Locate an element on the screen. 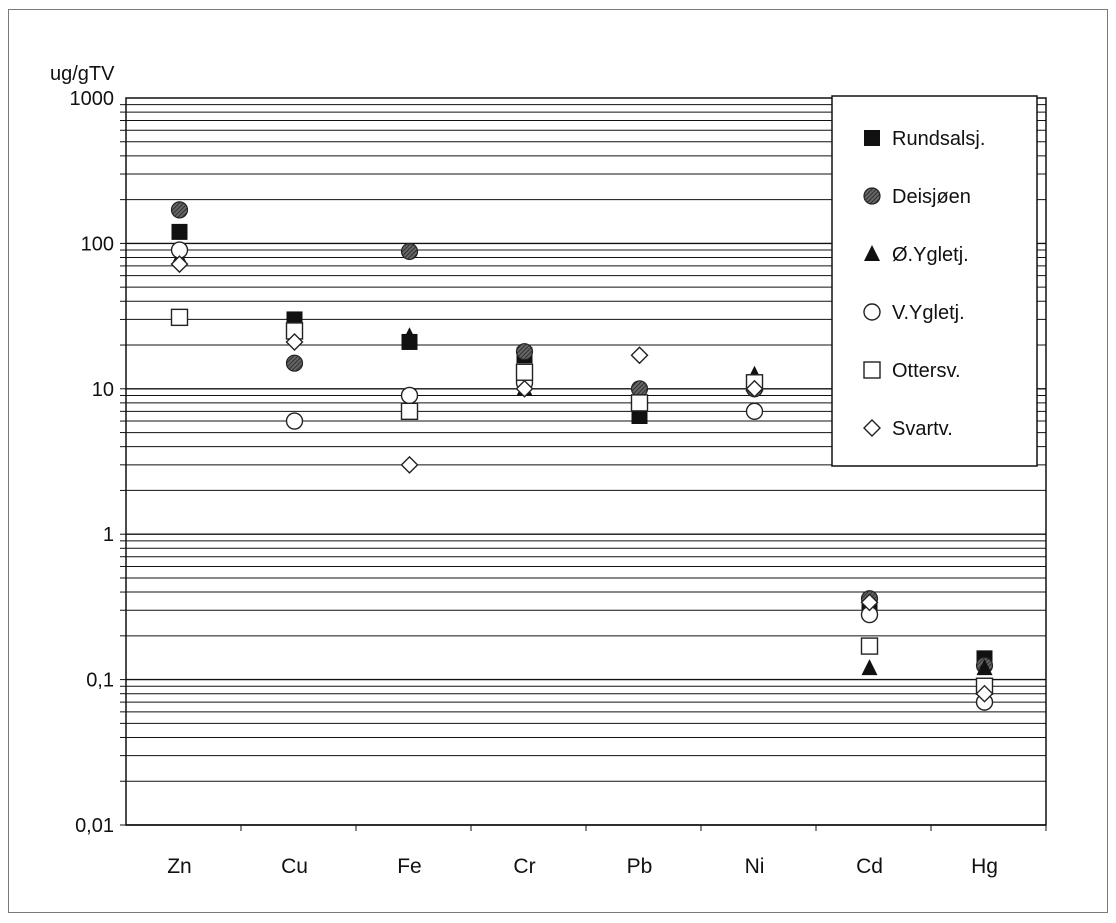  legend-box is located at coordinates (934, 281).